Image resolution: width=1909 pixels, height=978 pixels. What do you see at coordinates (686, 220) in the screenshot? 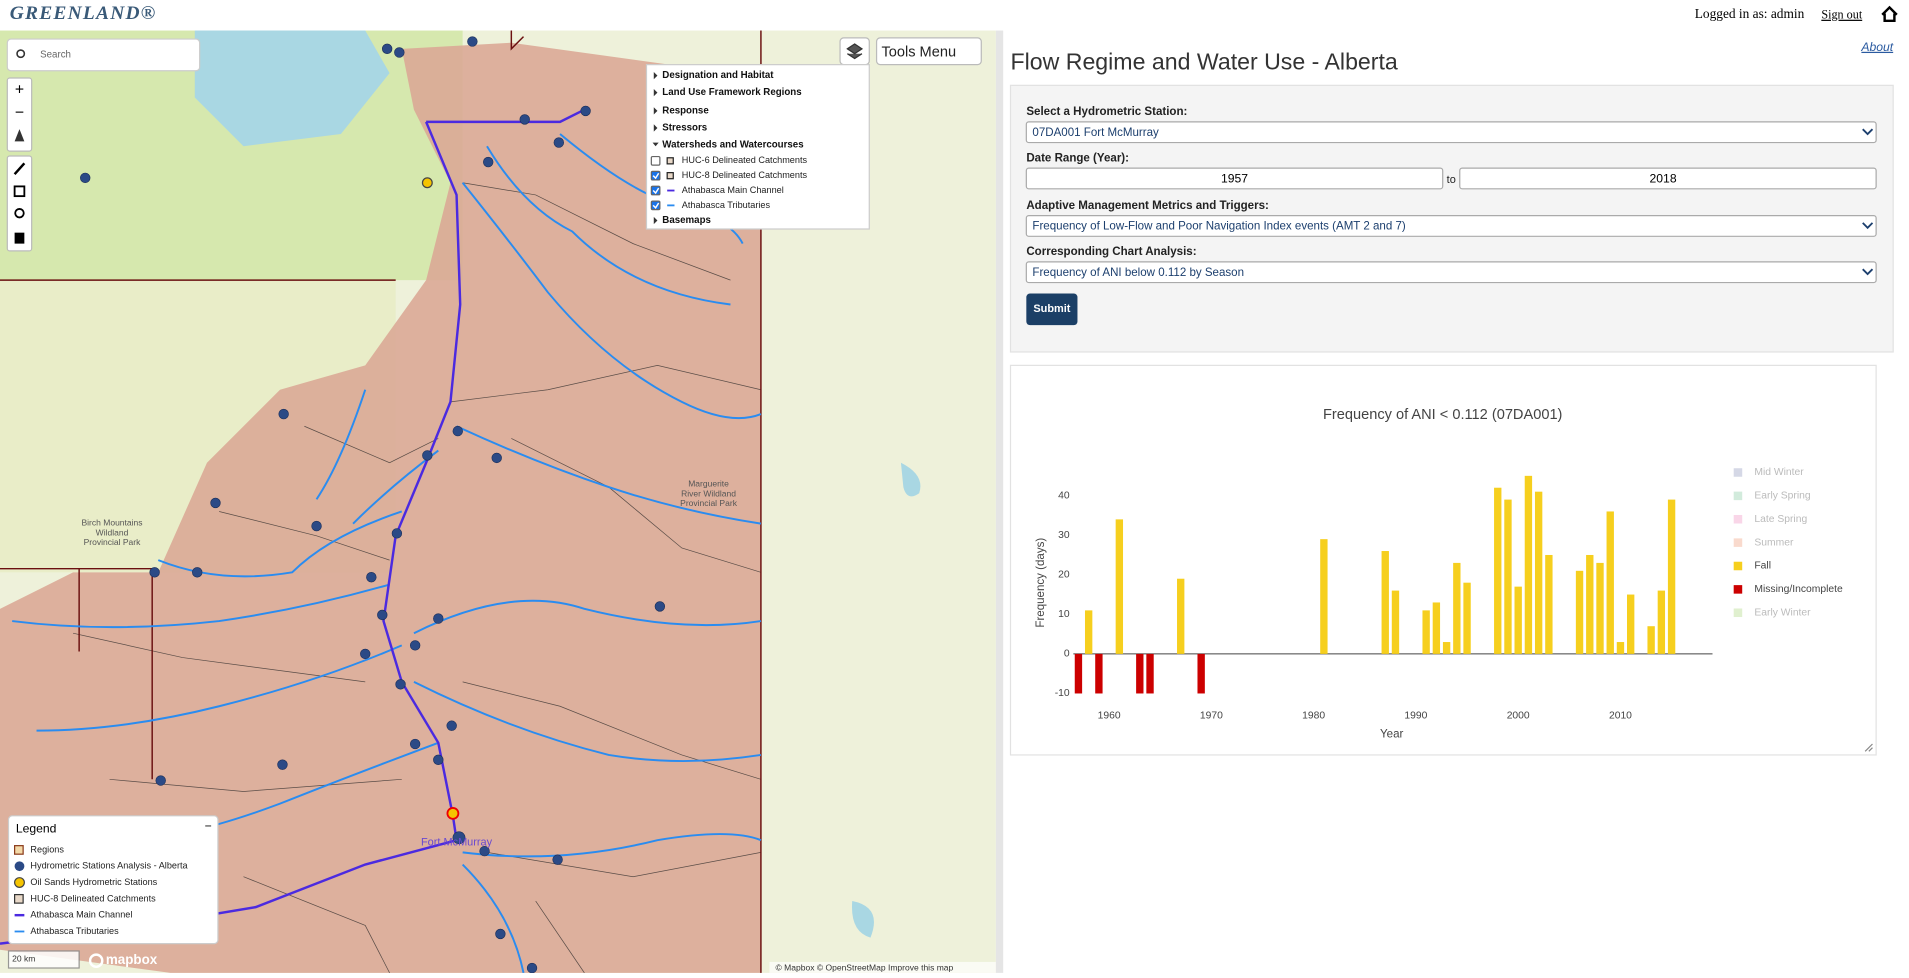
I see `layer-group: Basemaps` at bounding box center [686, 220].